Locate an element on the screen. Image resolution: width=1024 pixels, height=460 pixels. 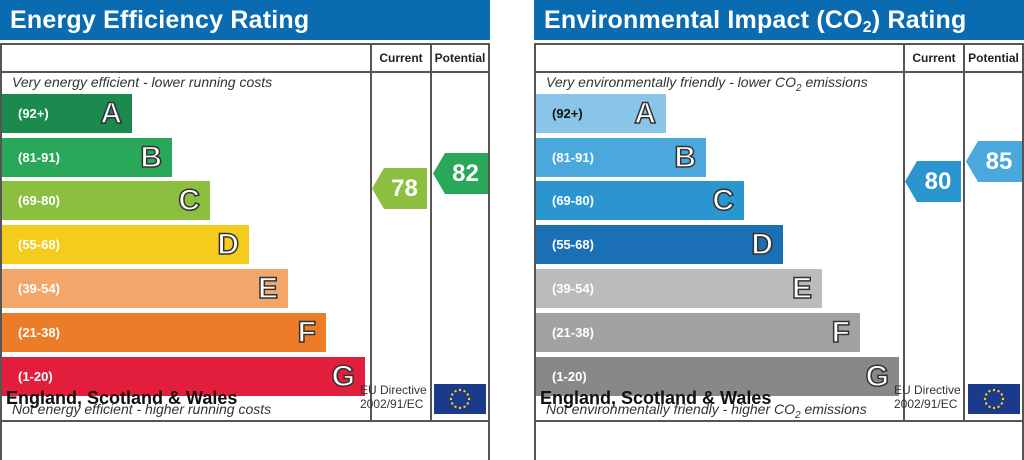
desc-text: Very environmentally friendly - lower CO is located at coordinates (671, 82).